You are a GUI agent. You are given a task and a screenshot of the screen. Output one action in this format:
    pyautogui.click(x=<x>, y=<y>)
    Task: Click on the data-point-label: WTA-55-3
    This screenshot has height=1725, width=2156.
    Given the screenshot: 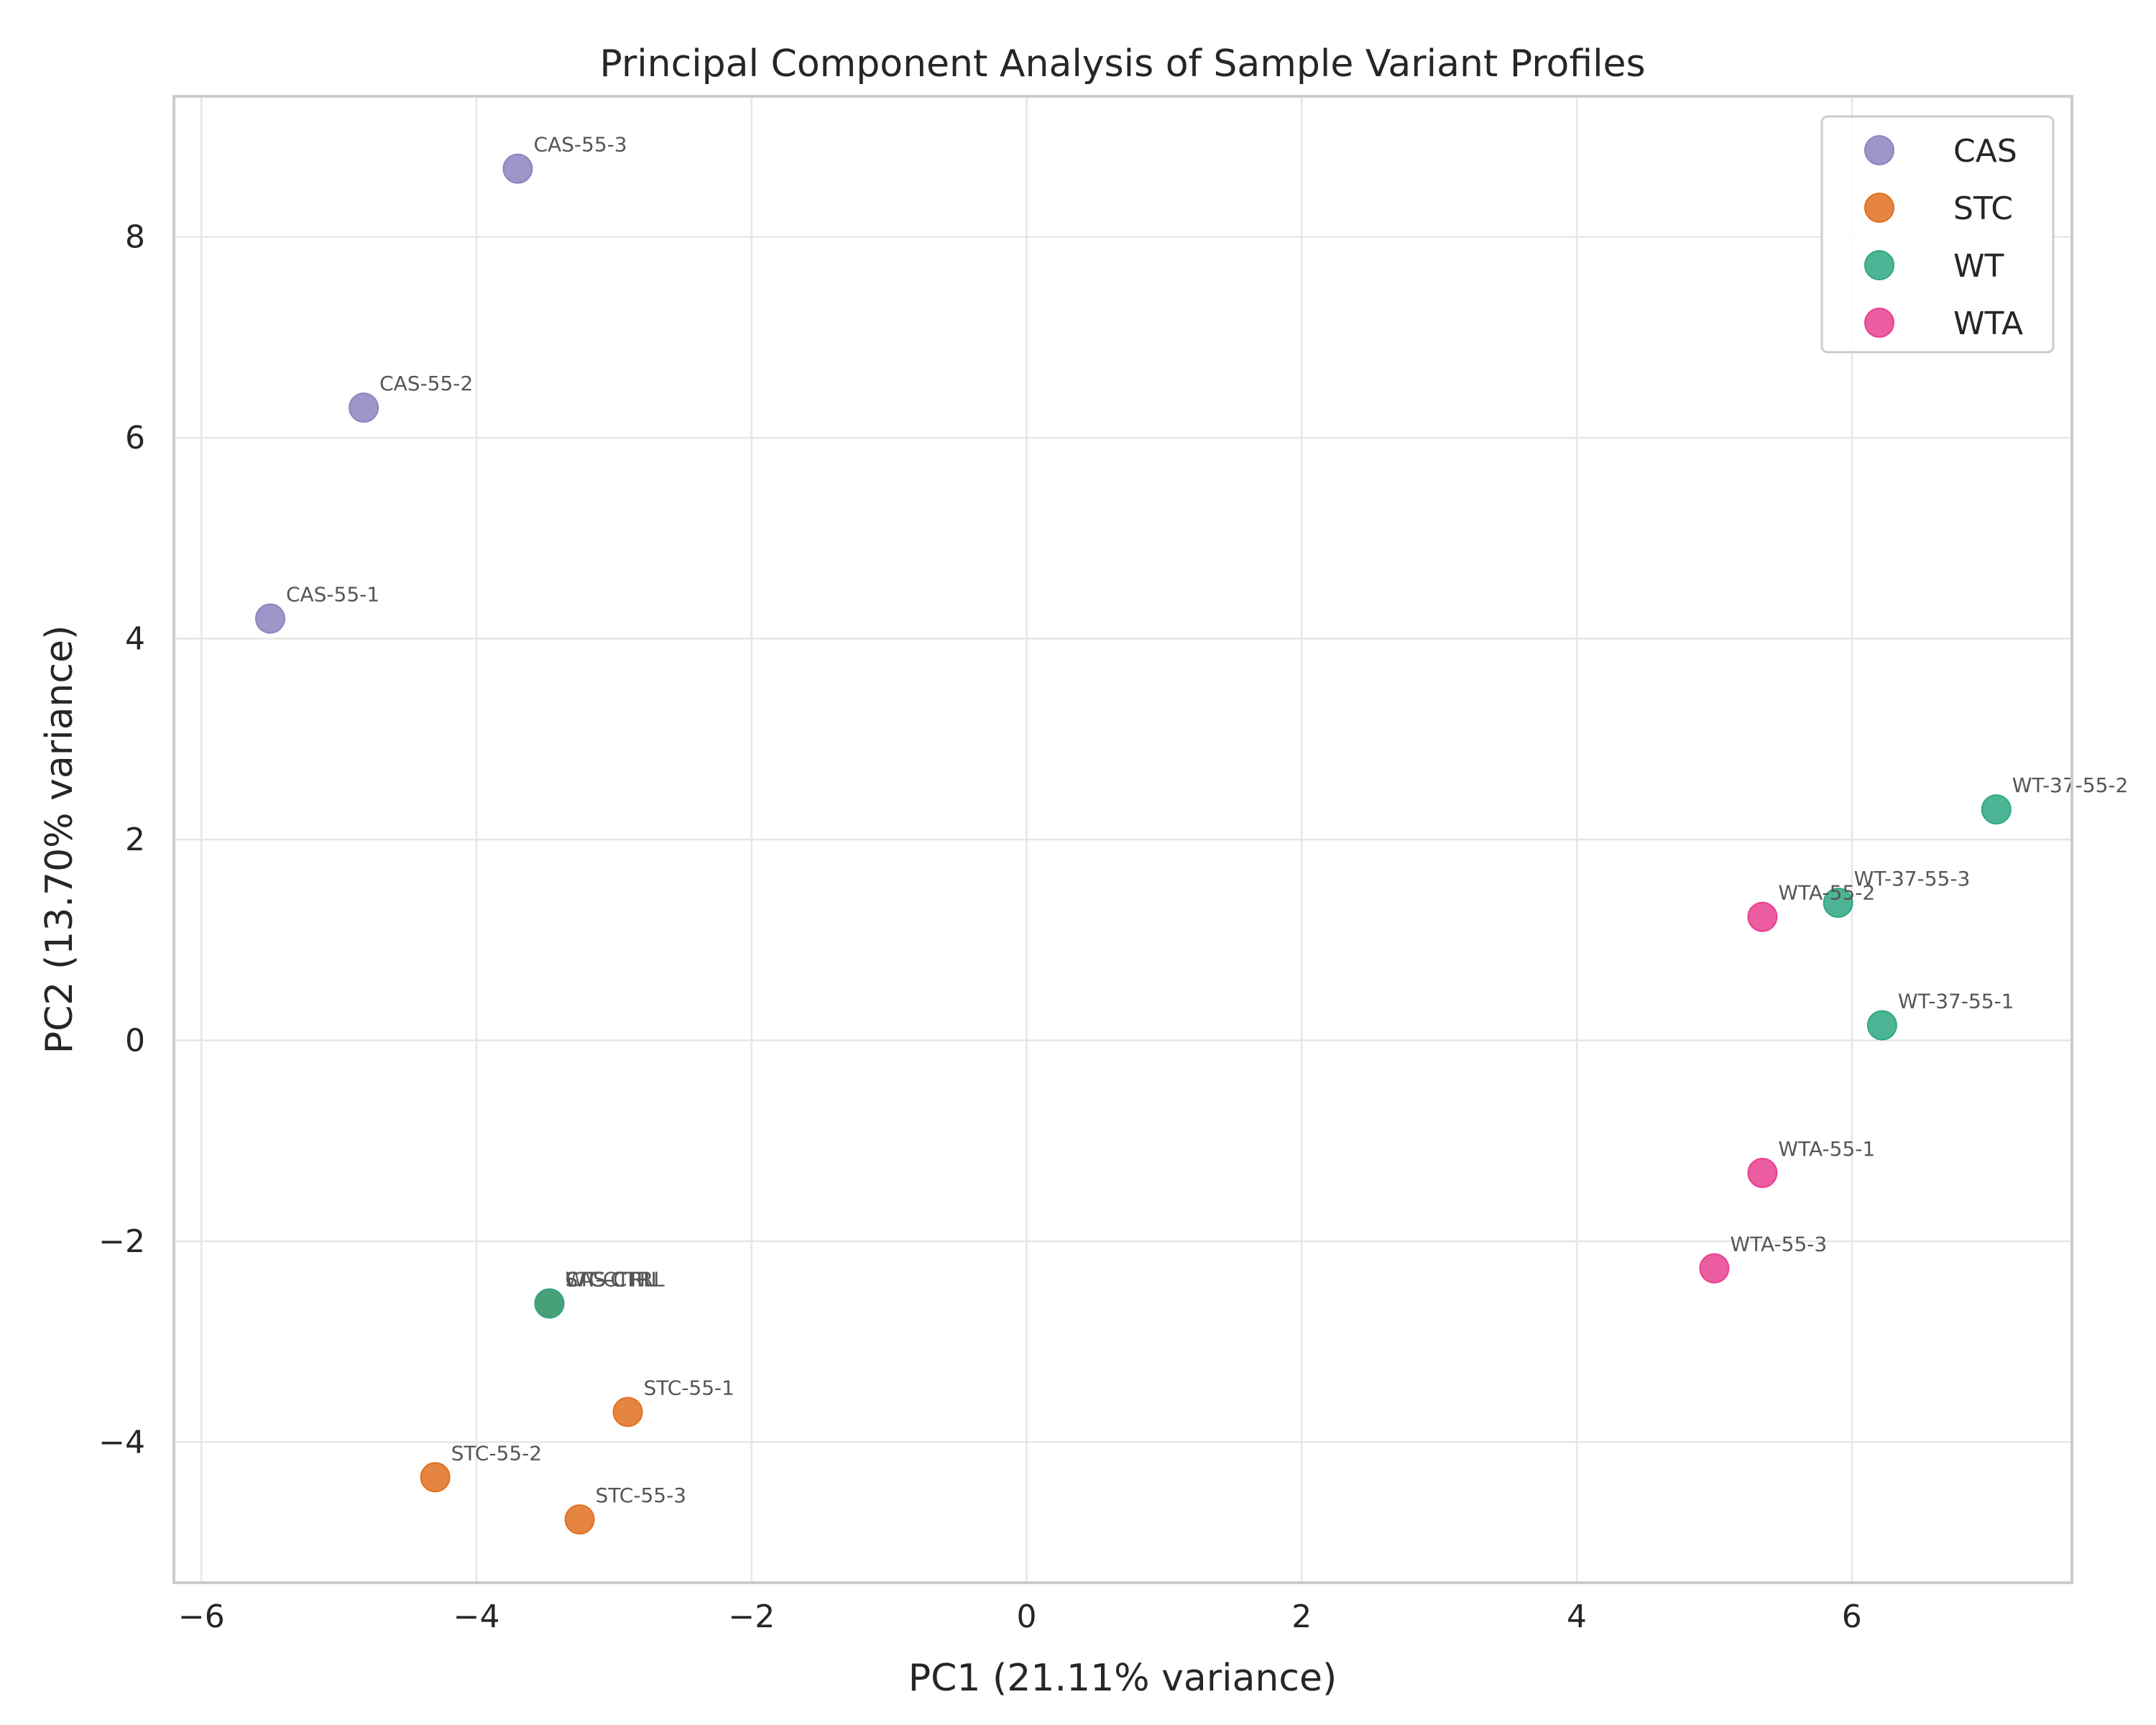 What is the action you would take?
    pyautogui.click(x=1778, y=1244)
    